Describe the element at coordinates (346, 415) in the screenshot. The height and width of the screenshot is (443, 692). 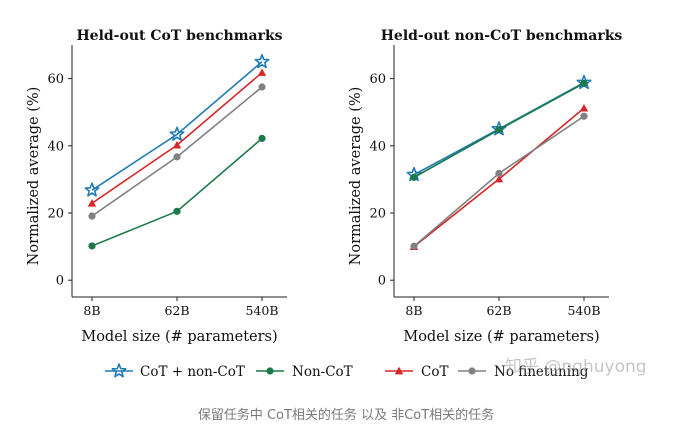
I see `figure-caption: 保留任务中 CoT相关的任务 以及 非CoT相关的任务` at that location.